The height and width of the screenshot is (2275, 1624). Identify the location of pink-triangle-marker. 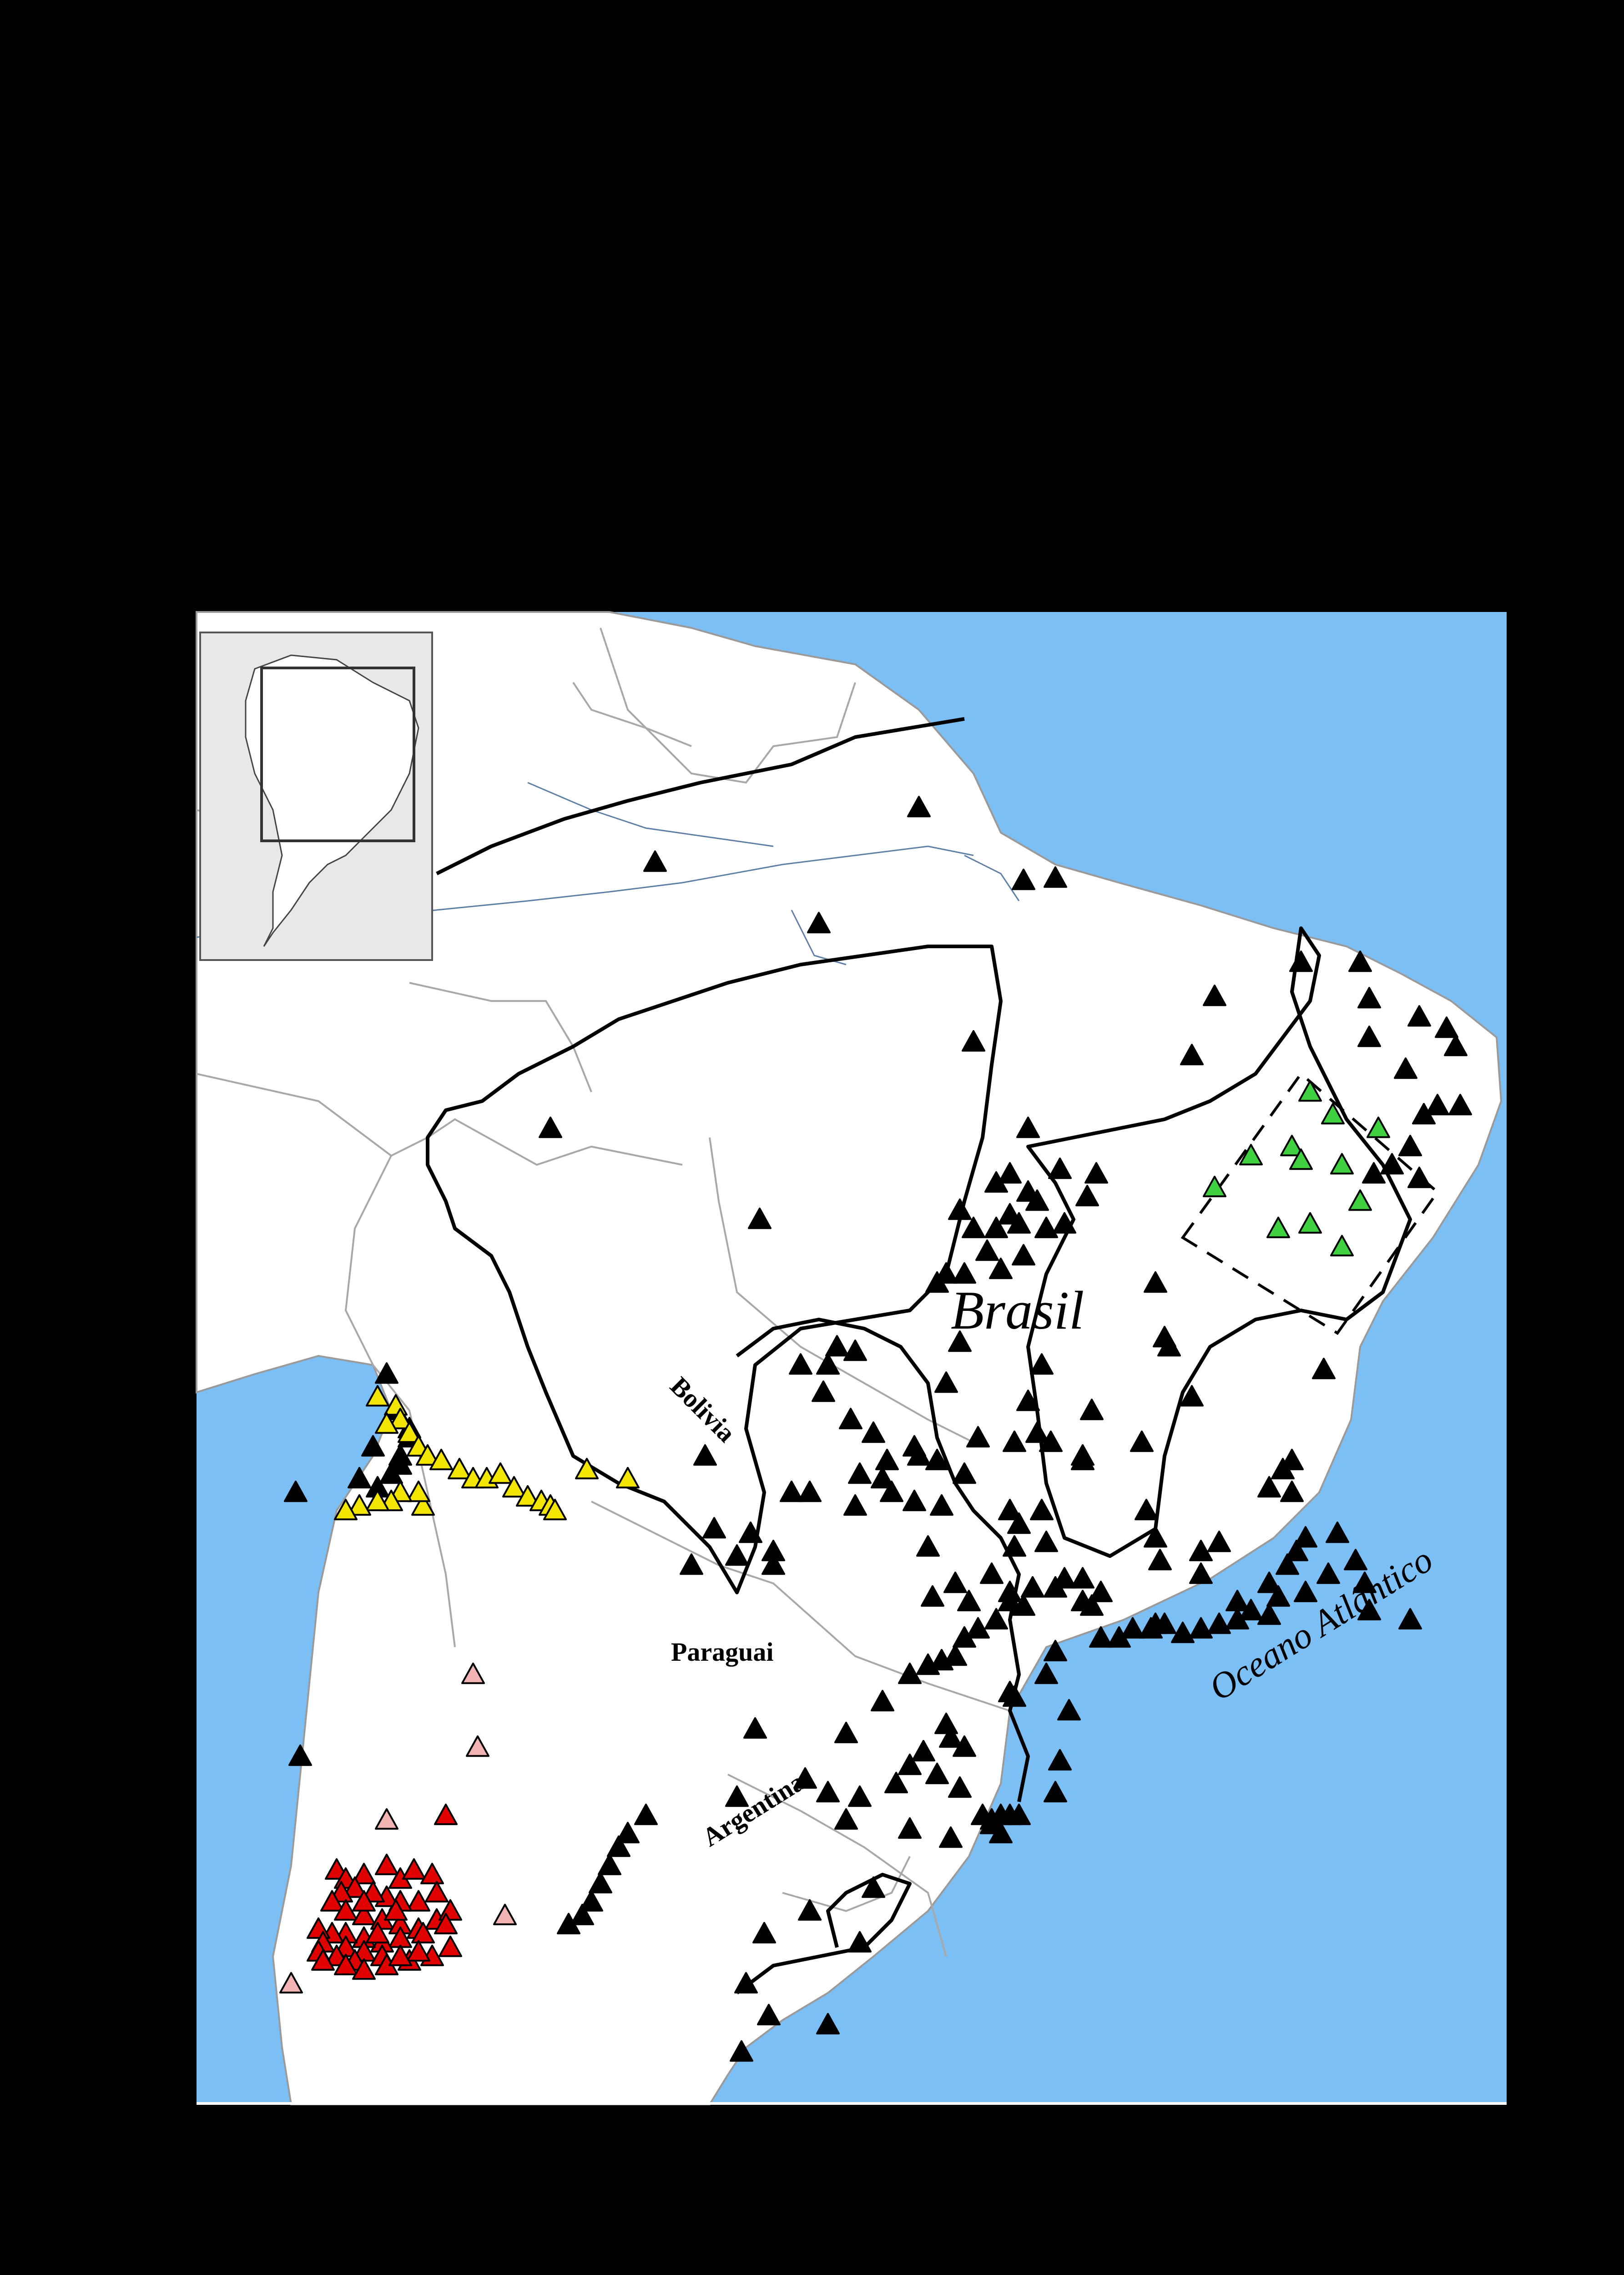
(505, 1915).